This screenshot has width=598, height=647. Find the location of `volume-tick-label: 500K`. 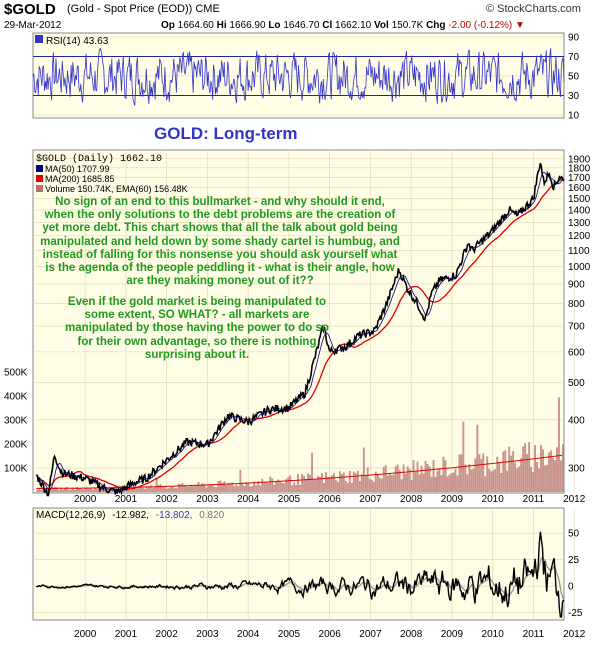

volume-tick-label: 500K is located at coordinates (16, 373).